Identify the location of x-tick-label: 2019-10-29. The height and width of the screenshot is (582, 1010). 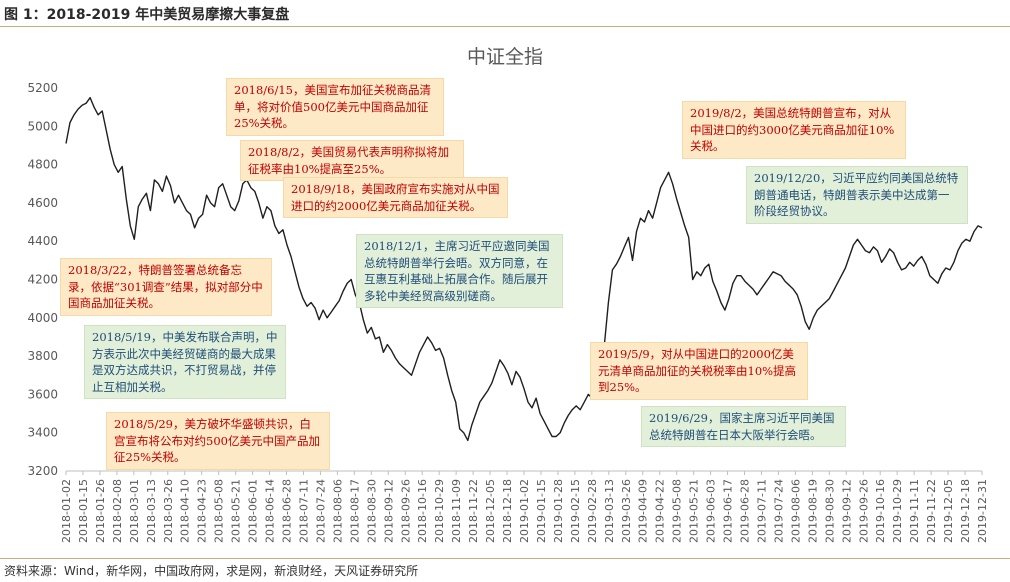
(897, 511).